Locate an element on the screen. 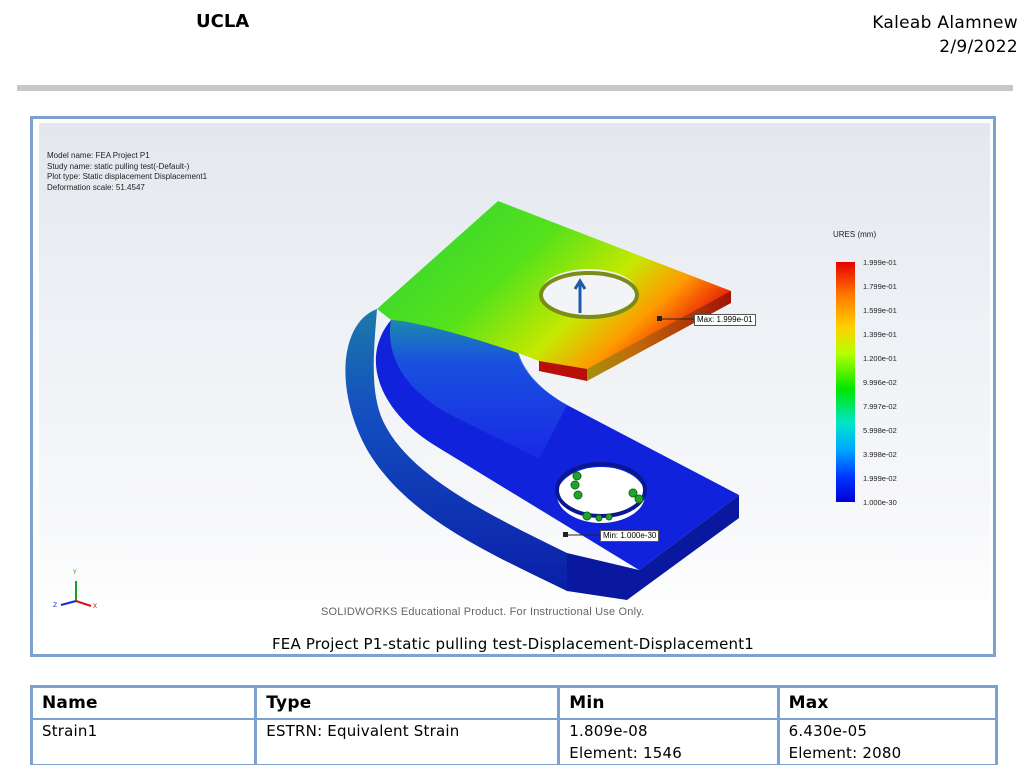 The image size is (1022, 772). cell-type: ESTRN: Equivalent Strain is located at coordinates (407, 730).